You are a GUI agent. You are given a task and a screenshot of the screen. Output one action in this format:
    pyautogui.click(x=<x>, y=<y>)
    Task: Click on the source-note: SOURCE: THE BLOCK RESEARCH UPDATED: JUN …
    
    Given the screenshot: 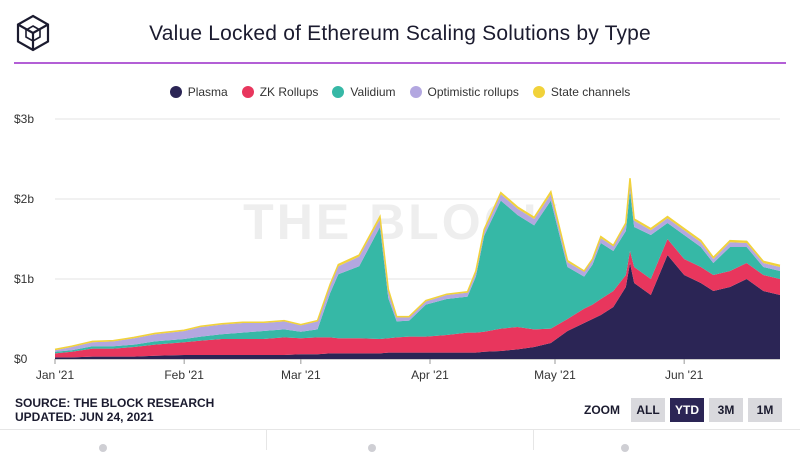 What is the action you would take?
    pyautogui.click(x=114, y=410)
    